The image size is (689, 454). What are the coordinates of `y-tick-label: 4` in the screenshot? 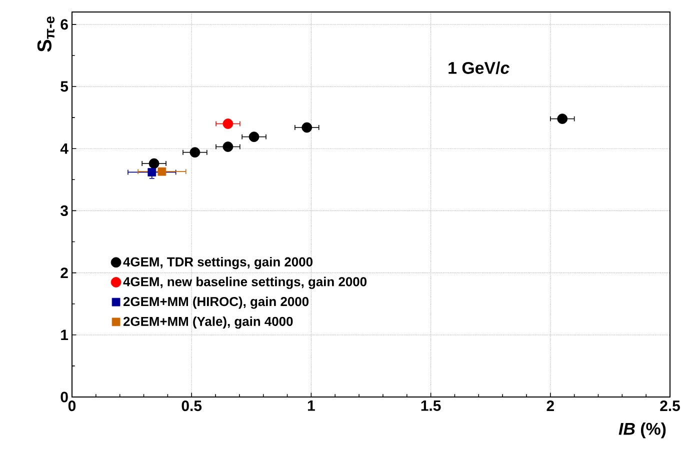 It's located at (64, 148).